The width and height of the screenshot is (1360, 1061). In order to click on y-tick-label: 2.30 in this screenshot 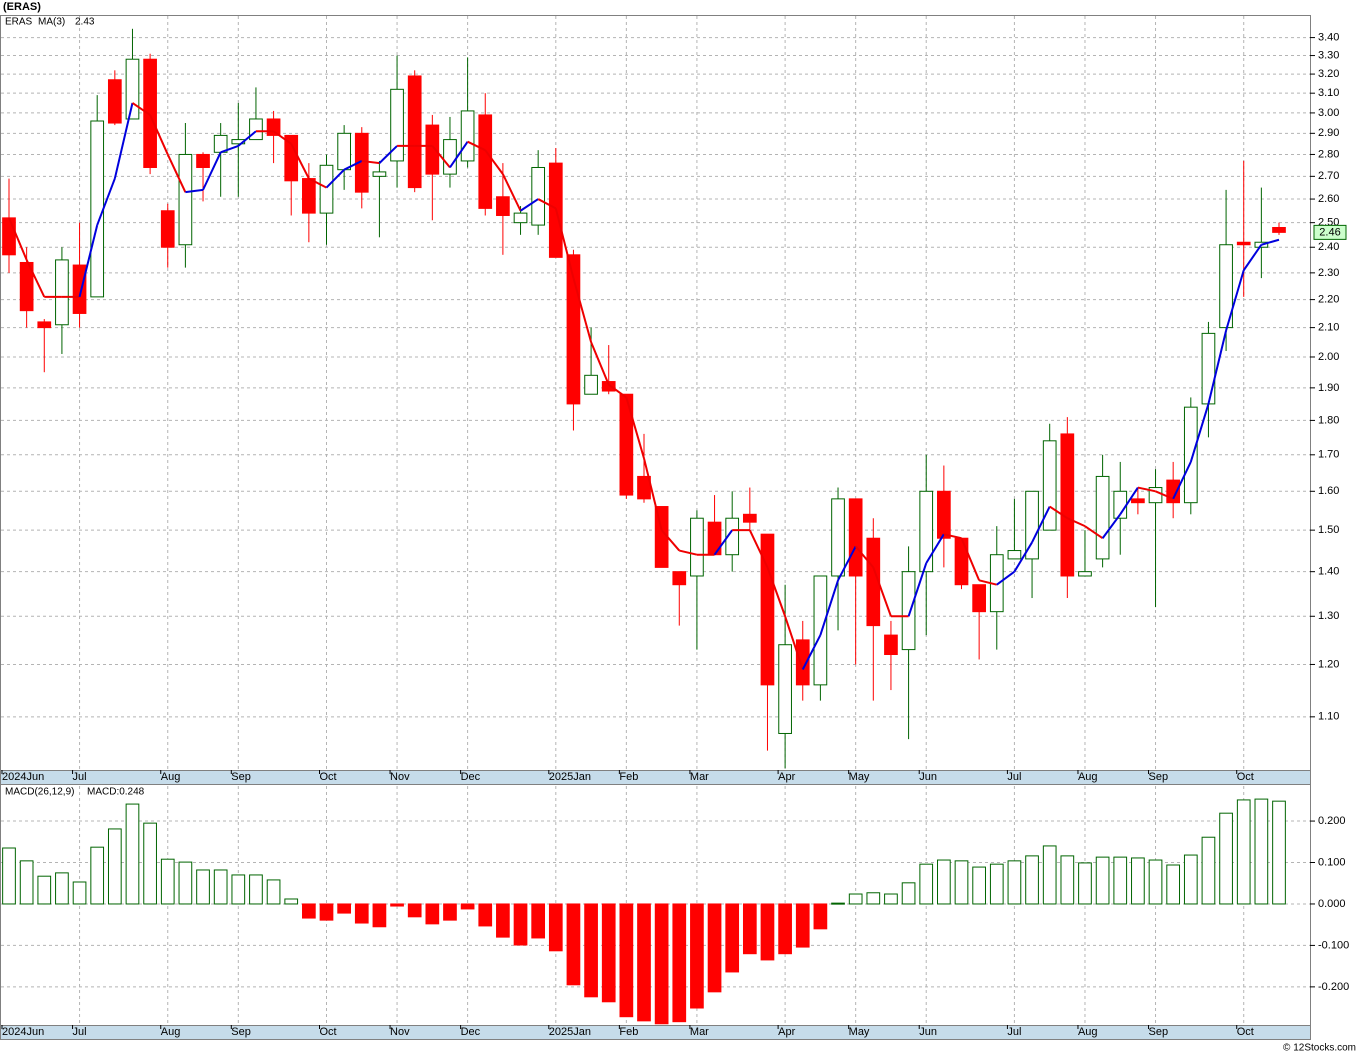, I will do `click(1328, 273)`.